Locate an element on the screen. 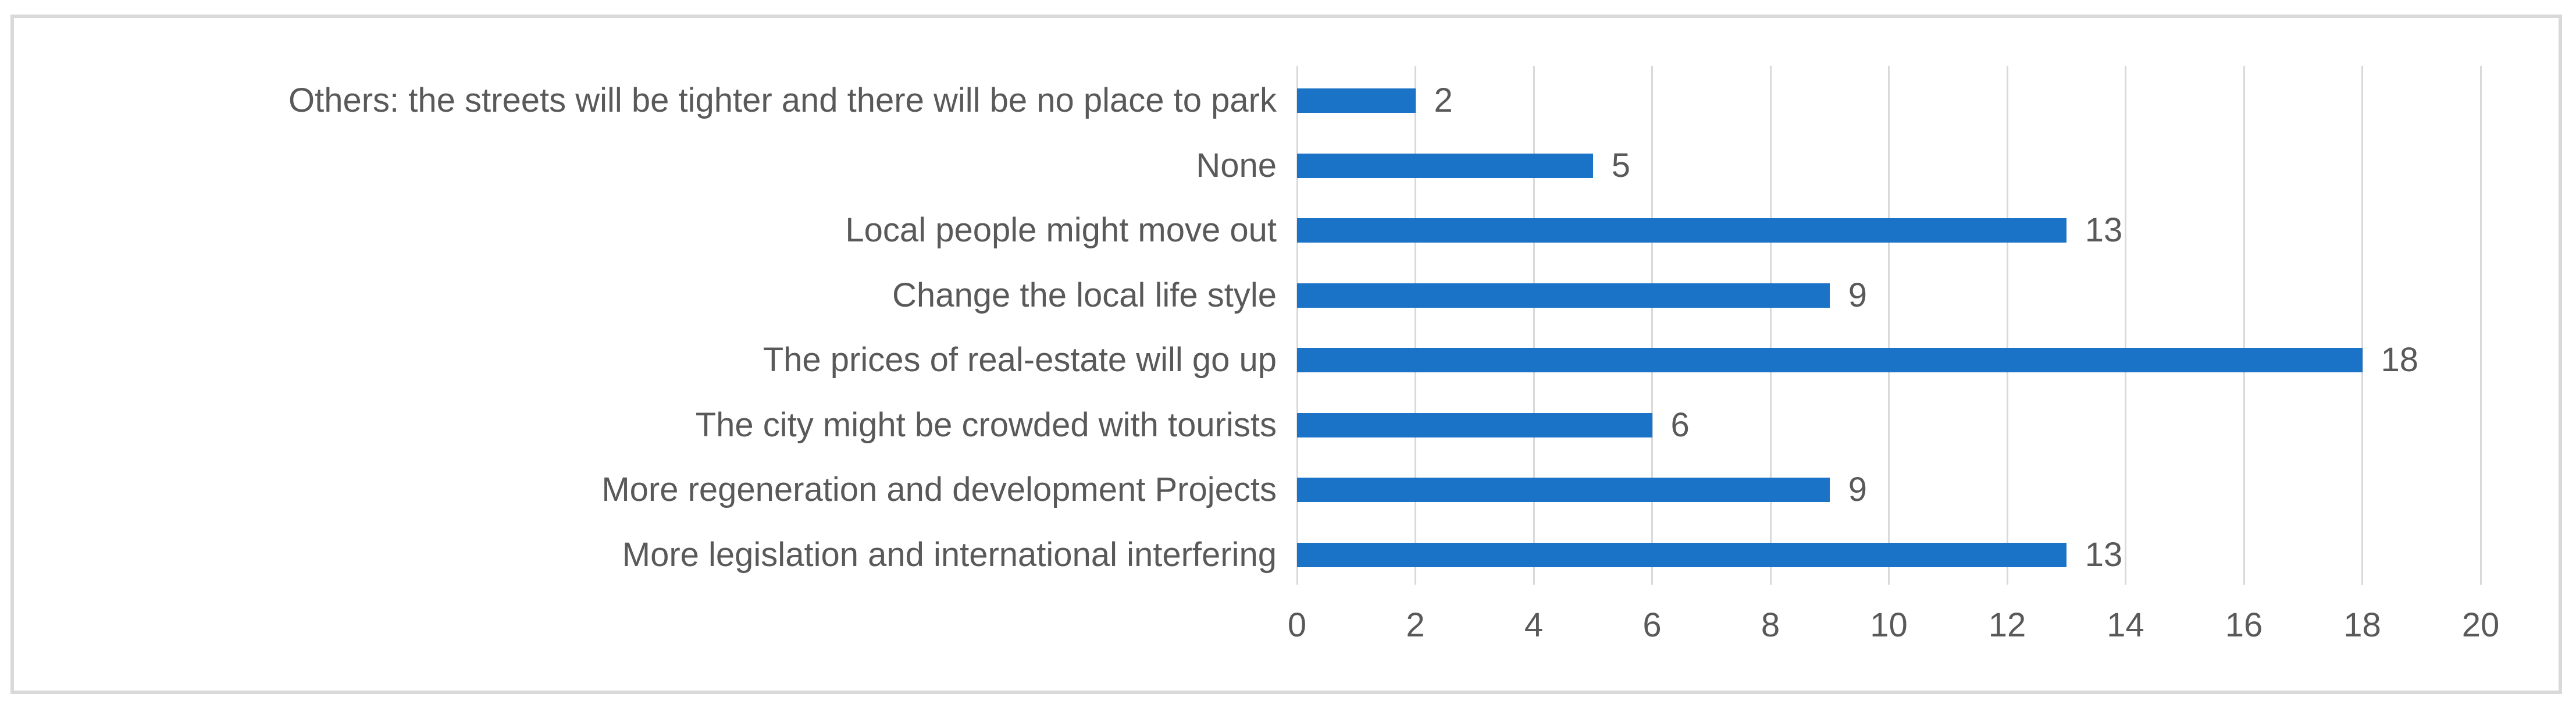  x-tick-label: 0 is located at coordinates (1297, 625).